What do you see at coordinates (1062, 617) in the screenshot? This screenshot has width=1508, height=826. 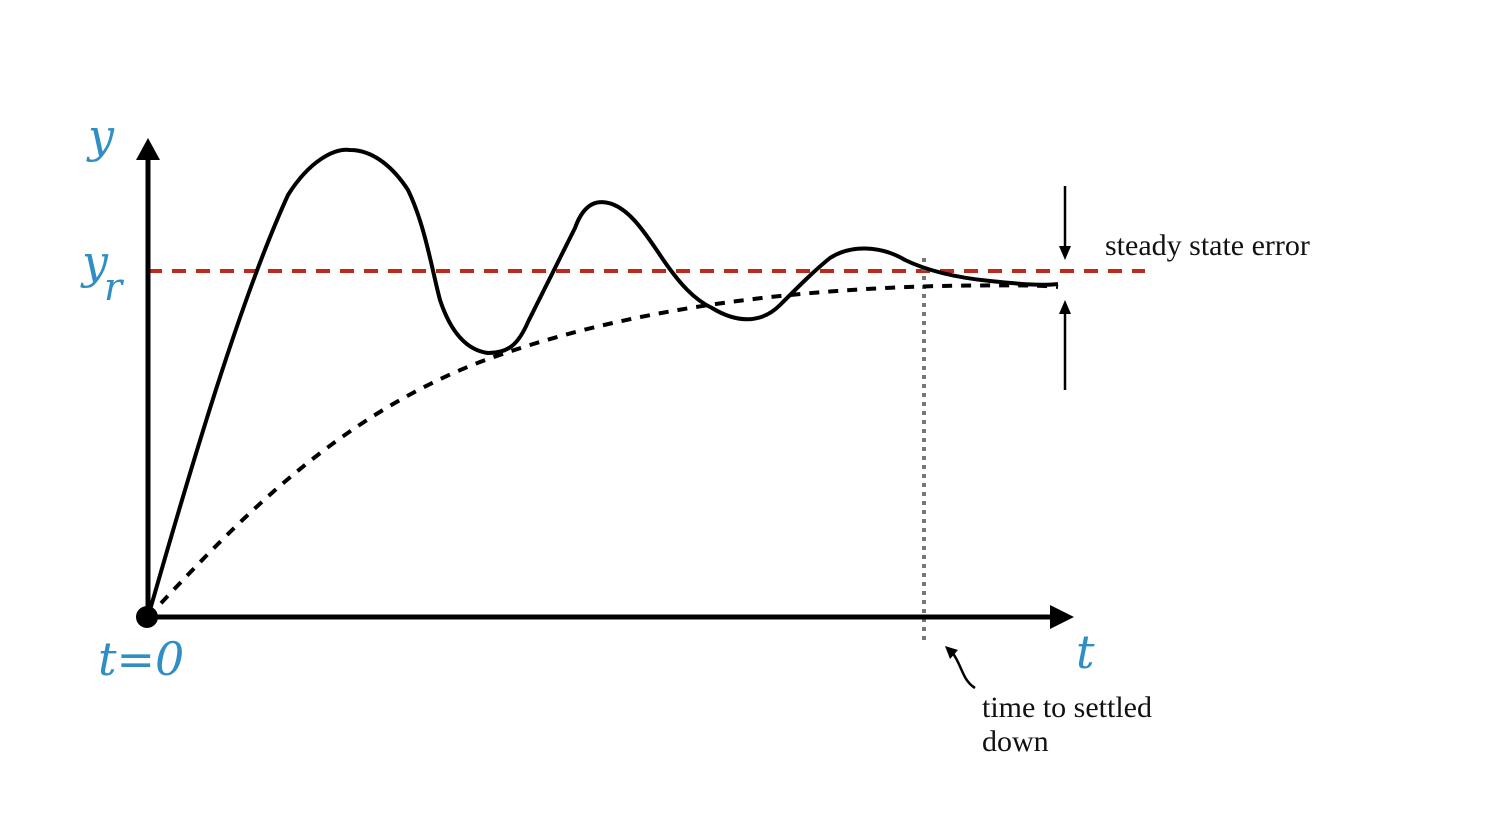 I see `x-axis-arrowhead` at bounding box center [1062, 617].